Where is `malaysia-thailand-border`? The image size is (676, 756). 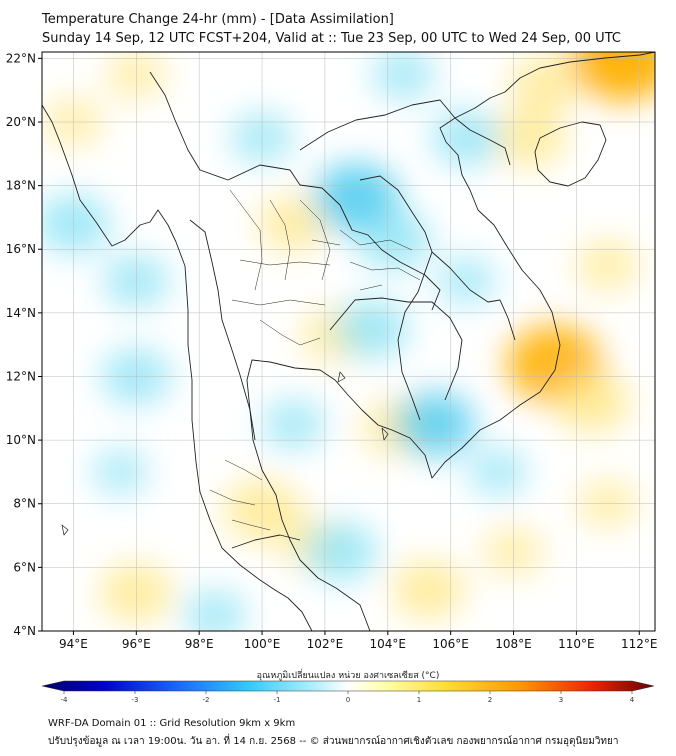
malaysia-thailand-border is located at coordinates (266, 541).